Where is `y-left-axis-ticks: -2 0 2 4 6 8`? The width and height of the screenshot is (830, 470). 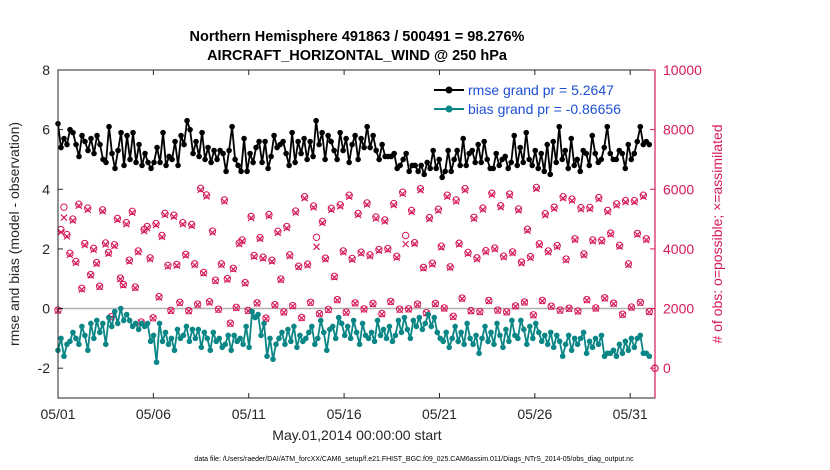
y-left-axis-ticks: -2 0 2 4 6 8 is located at coordinates (50, 219).